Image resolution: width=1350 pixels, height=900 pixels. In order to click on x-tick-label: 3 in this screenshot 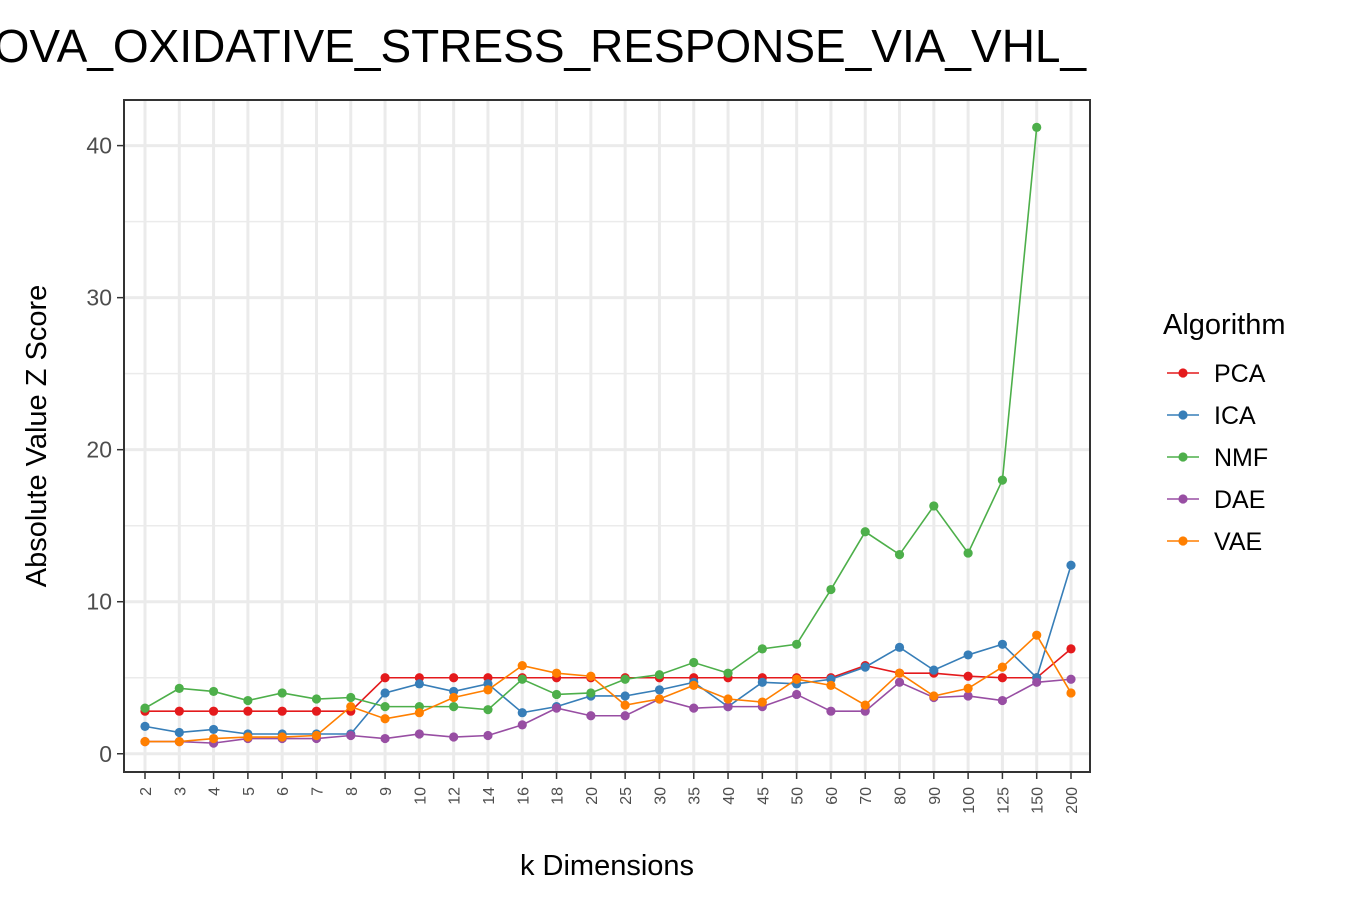, I will do `click(180, 791)`.